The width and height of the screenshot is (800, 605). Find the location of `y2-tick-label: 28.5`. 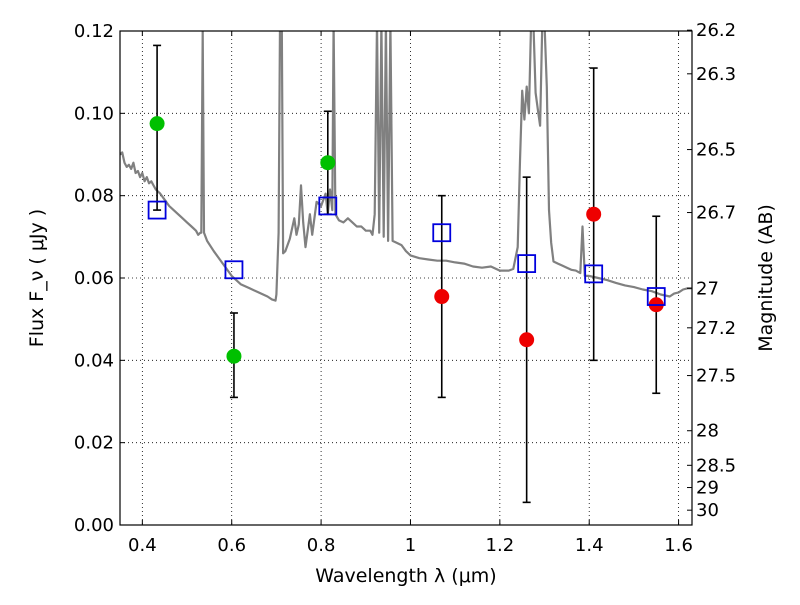

y2-tick-label: 28.5 is located at coordinates (716, 465).